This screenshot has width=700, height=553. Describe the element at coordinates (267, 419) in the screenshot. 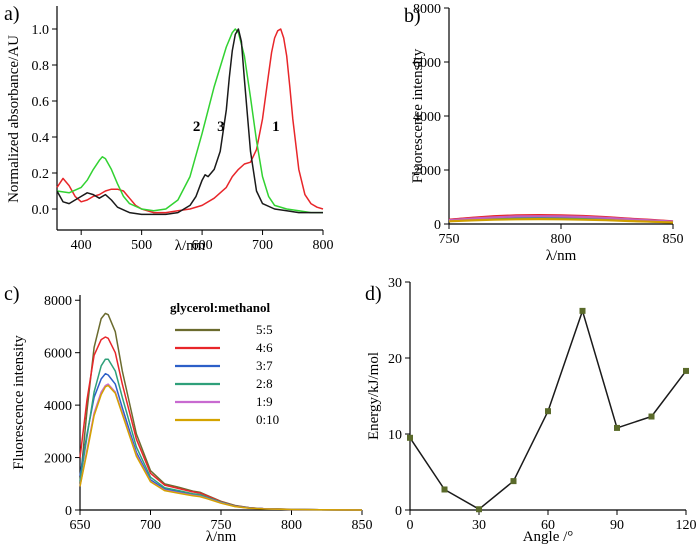

I see `legend-entry-label: 0:10` at that location.